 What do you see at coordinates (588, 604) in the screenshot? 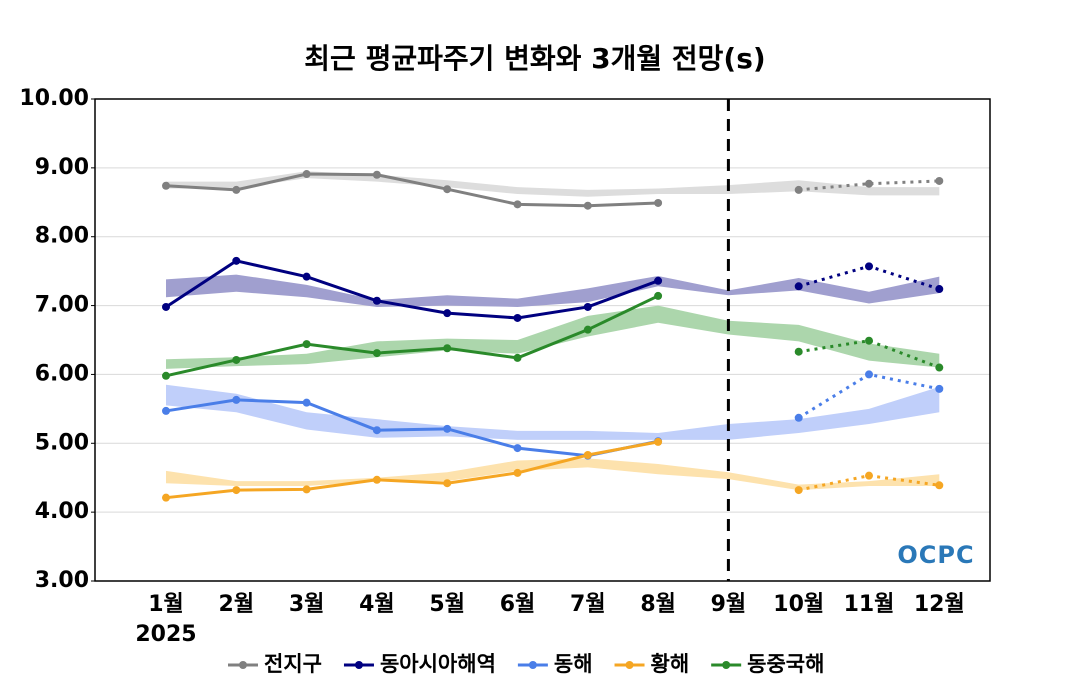
I see `x-tick-label: 7월` at bounding box center [588, 604].